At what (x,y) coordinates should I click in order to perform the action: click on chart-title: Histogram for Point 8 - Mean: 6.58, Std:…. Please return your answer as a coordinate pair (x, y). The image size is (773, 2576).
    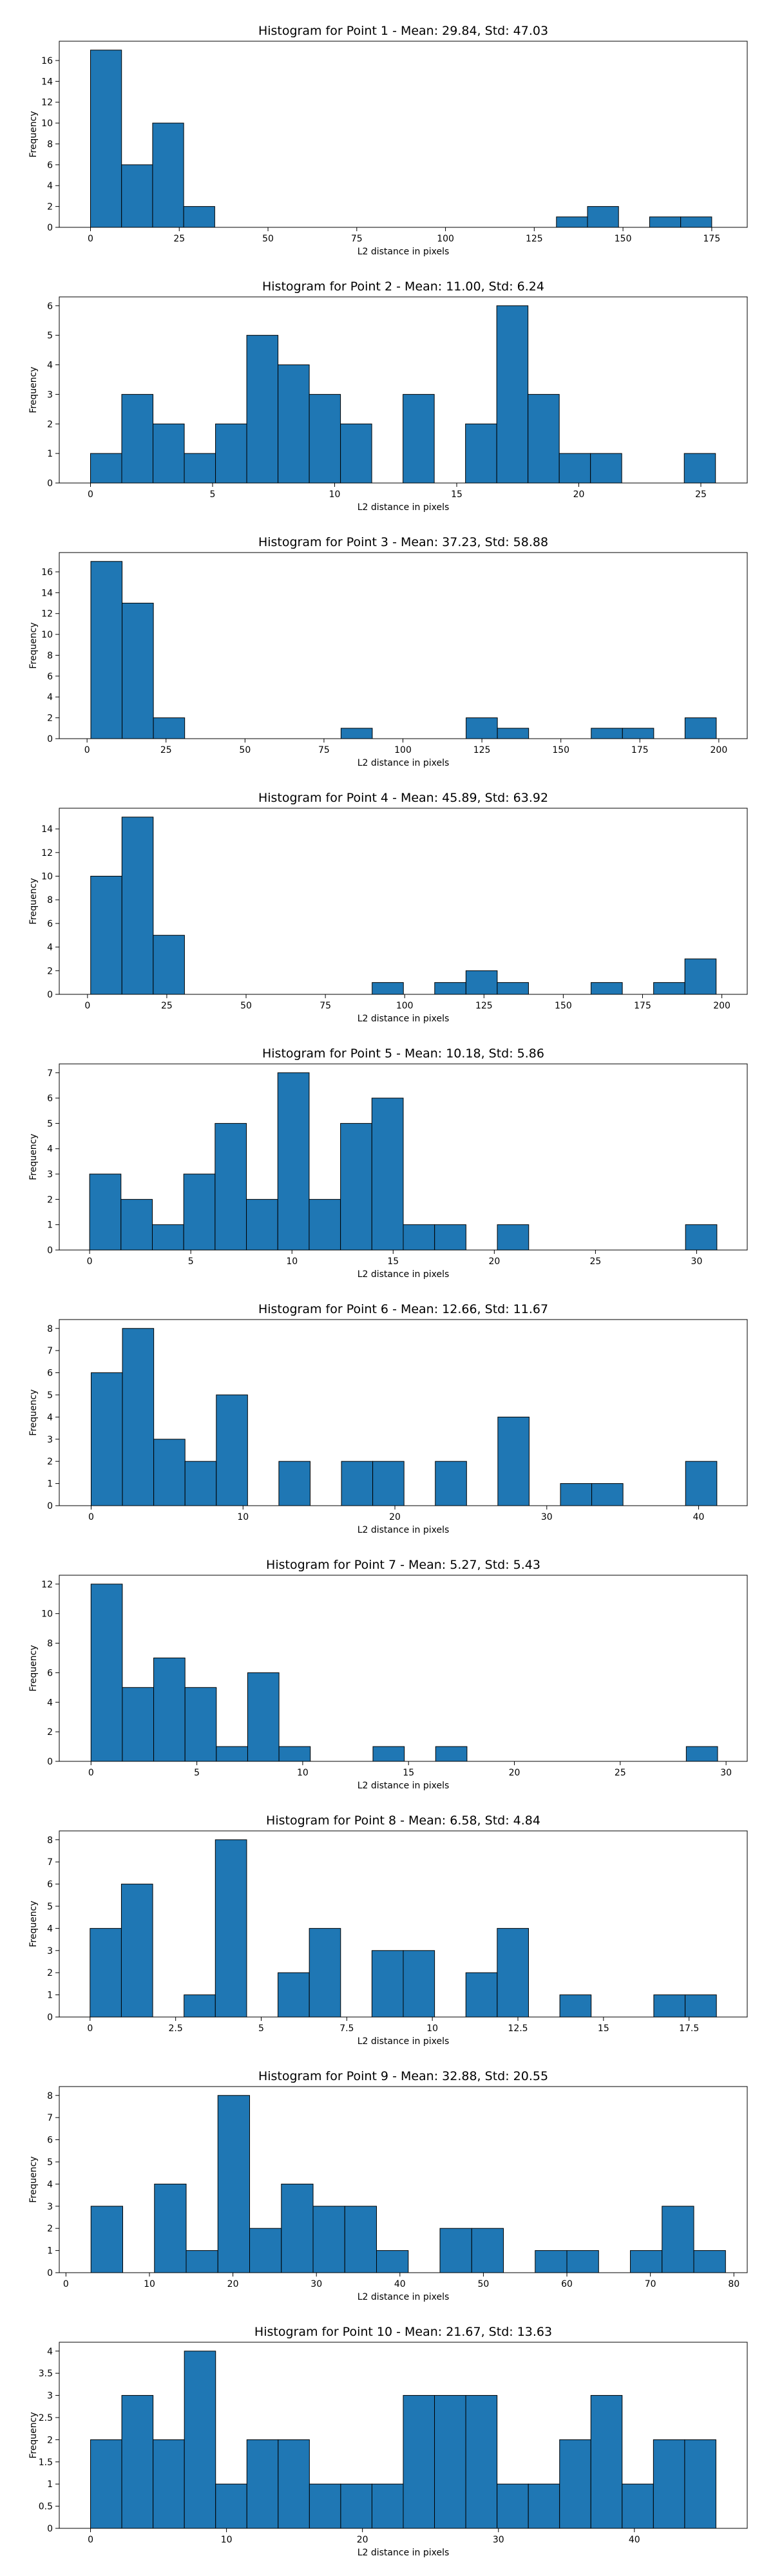
    Looking at the image, I should click on (403, 1821).